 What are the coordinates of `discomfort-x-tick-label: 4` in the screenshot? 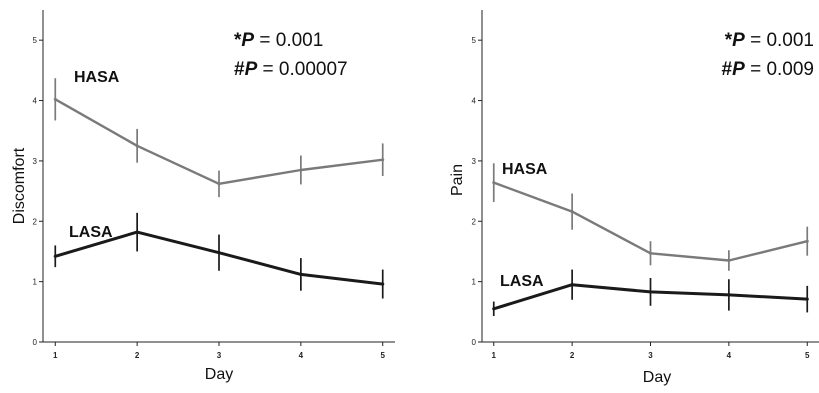 It's located at (301, 355).